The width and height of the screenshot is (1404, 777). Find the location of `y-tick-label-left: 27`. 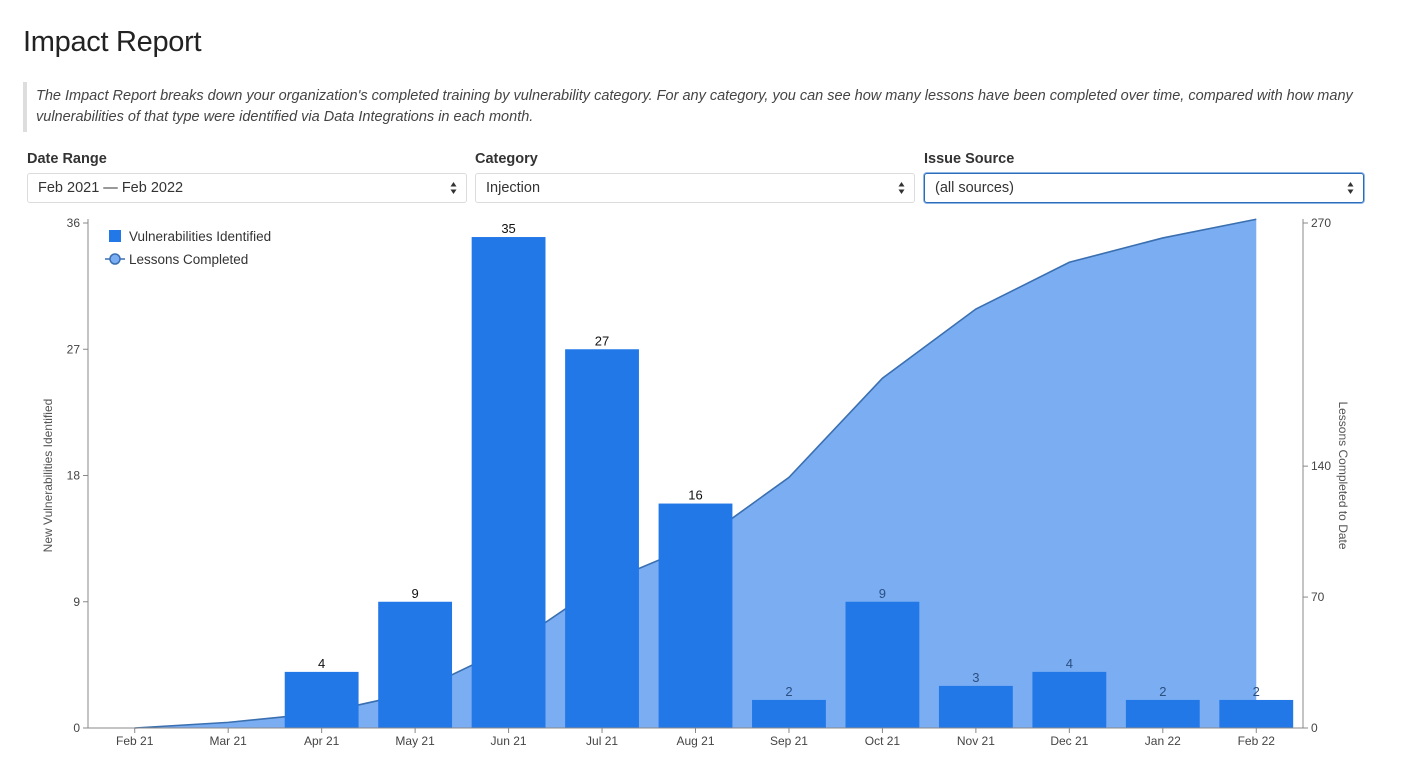

y-tick-label-left: 27 is located at coordinates (74, 349).